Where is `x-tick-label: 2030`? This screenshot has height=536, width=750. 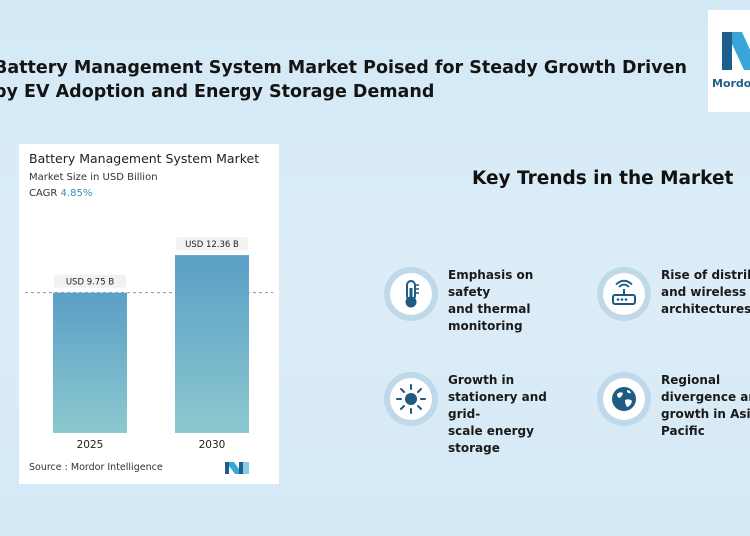 x-tick-label: 2030 is located at coordinates (212, 445).